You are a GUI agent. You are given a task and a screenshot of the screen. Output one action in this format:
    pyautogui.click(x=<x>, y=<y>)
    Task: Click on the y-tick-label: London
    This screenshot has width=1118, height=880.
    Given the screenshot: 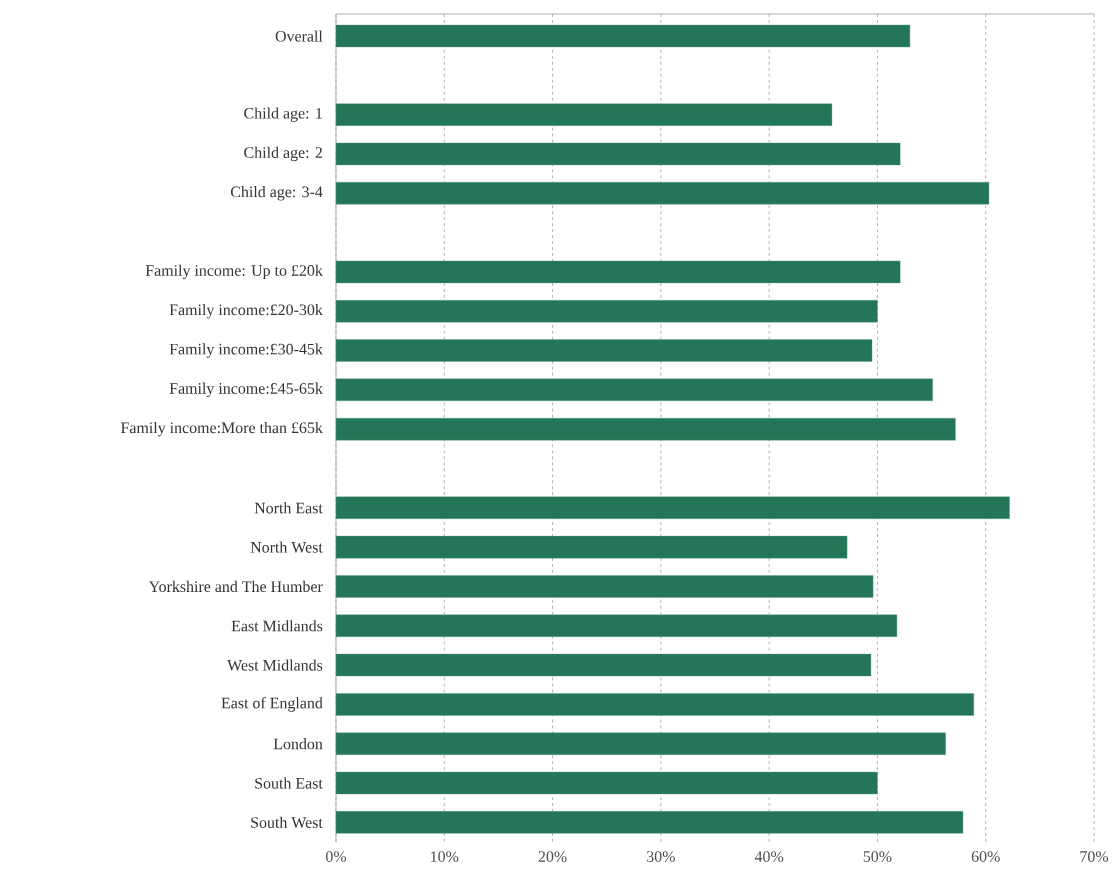 What is the action you would take?
    pyautogui.click(x=298, y=744)
    